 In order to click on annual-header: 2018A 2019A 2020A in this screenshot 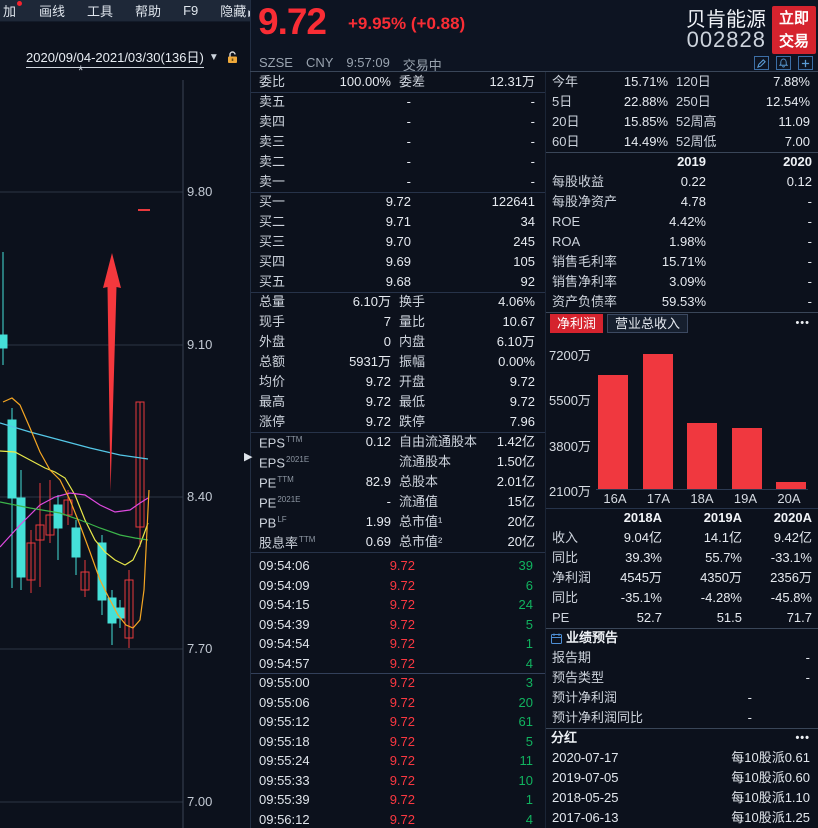, I will do `click(682, 518)`.